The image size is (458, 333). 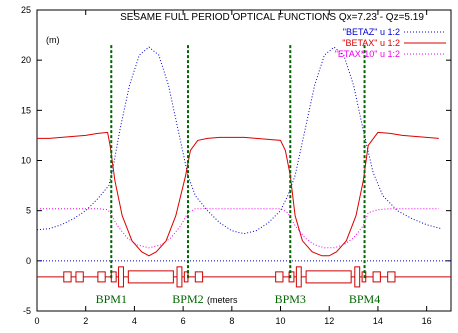 I want to click on x-tick-label: 8, so click(x=231, y=321).